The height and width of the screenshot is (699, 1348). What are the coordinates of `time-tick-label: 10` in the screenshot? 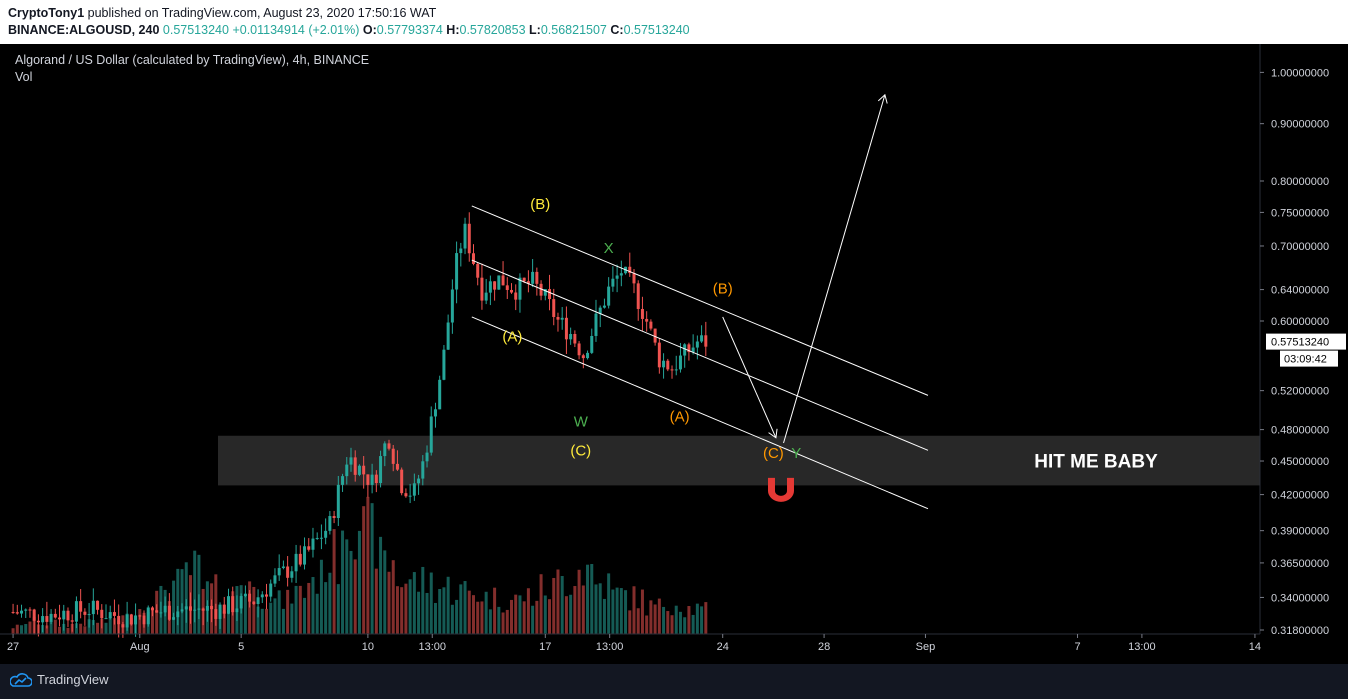 It's located at (368, 647).